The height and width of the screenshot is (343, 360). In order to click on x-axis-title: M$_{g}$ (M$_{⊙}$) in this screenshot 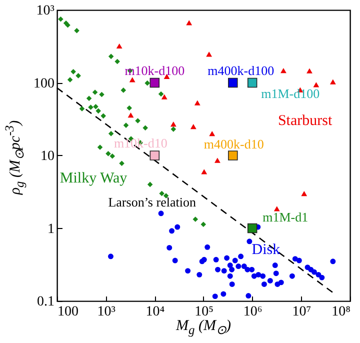, I will do `click(203, 328)`.